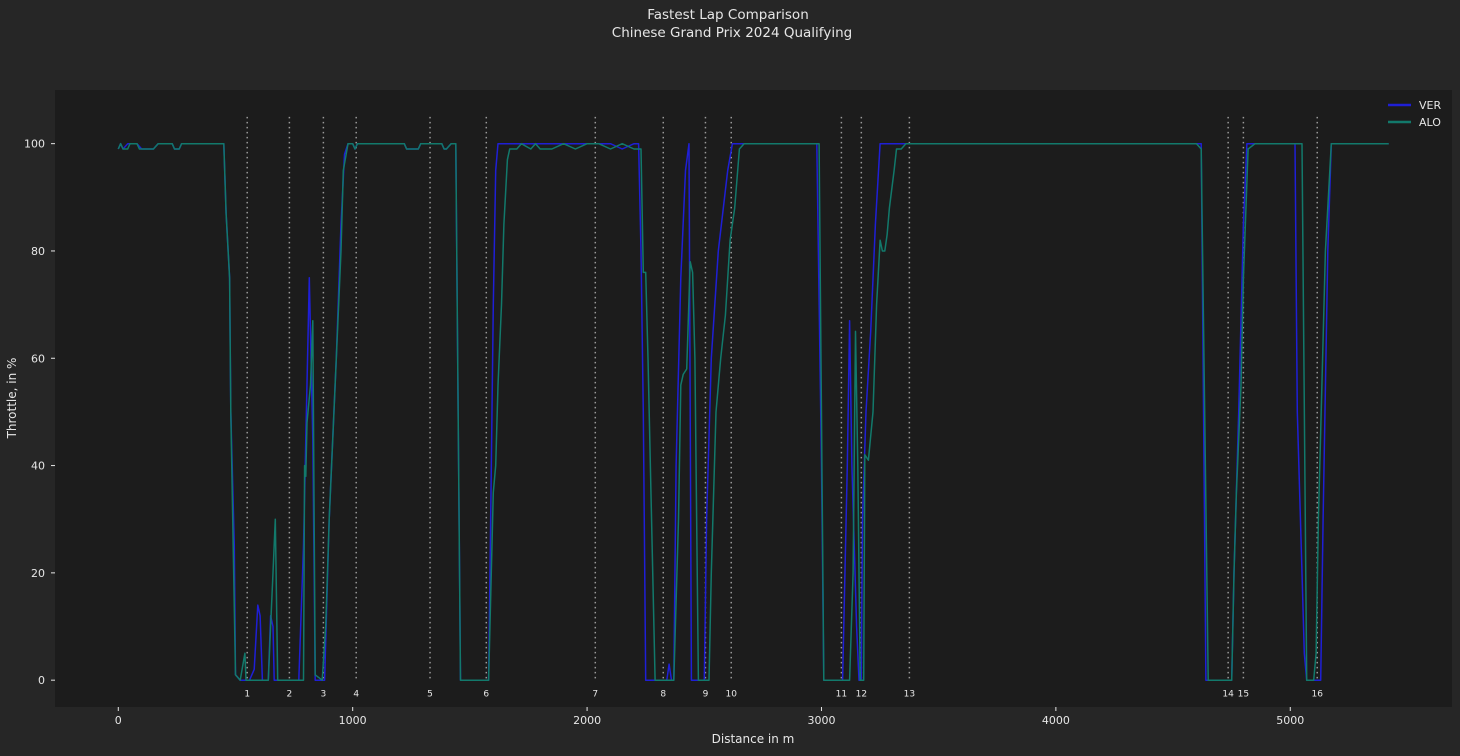 The width and height of the screenshot is (1460, 756). I want to click on x-tick-label: 5000, so click(1290, 720).